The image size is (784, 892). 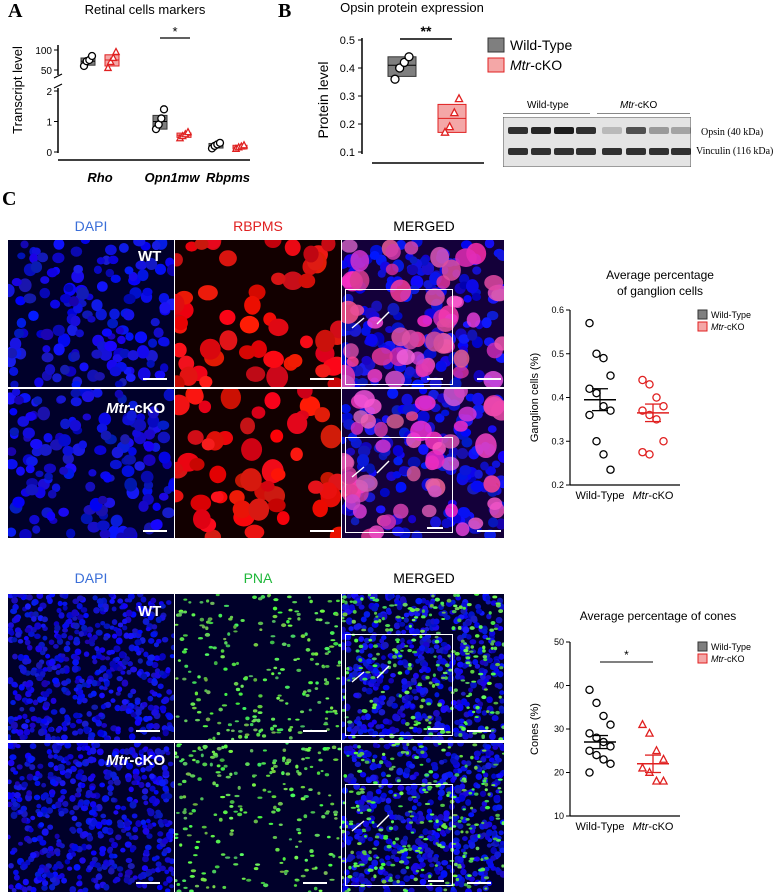 I want to click on blot-band-opsin, so click(x=612, y=130).